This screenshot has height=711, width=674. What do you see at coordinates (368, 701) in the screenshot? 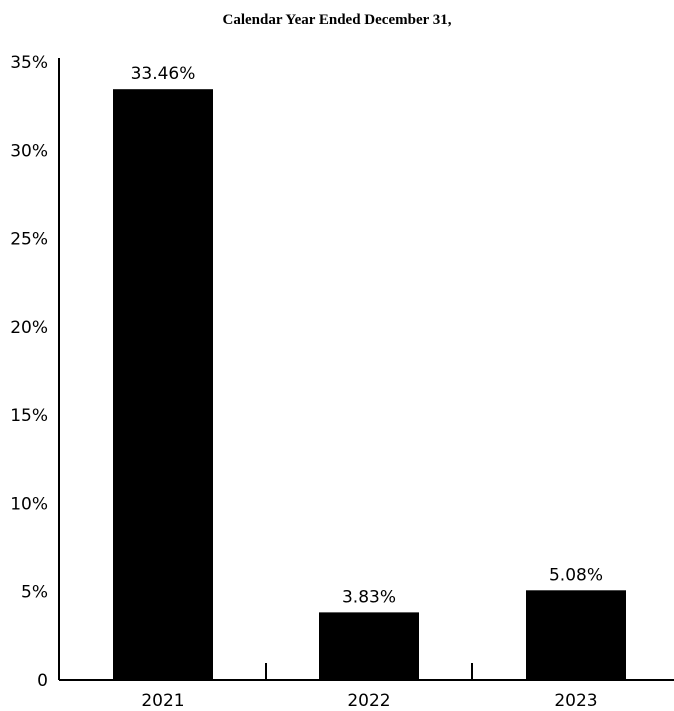
I see `x-tick-label-2022: 2022` at bounding box center [368, 701].